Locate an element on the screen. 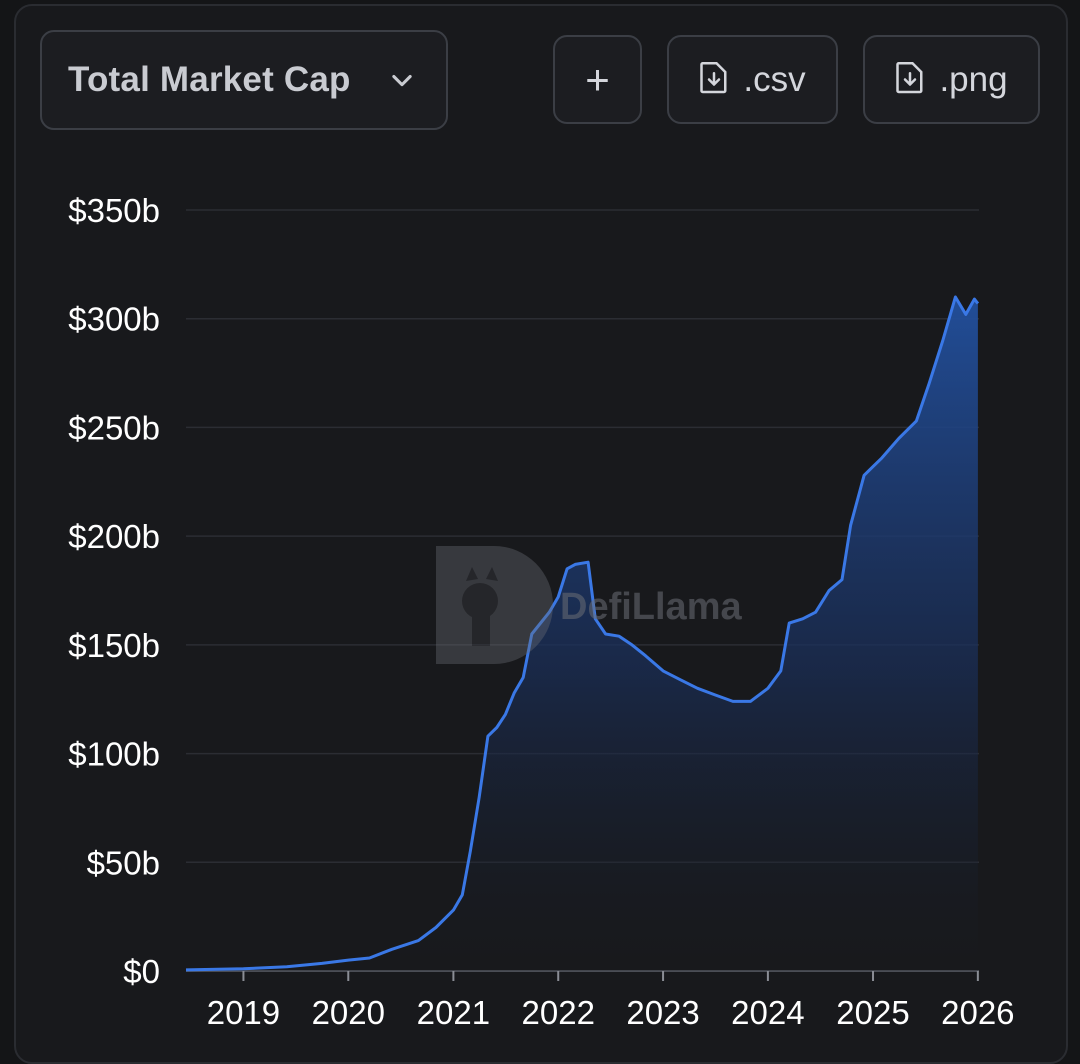 This screenshot has width=1080, height=1064. y-tick-label: $250b is located at coordinates (114, 427).